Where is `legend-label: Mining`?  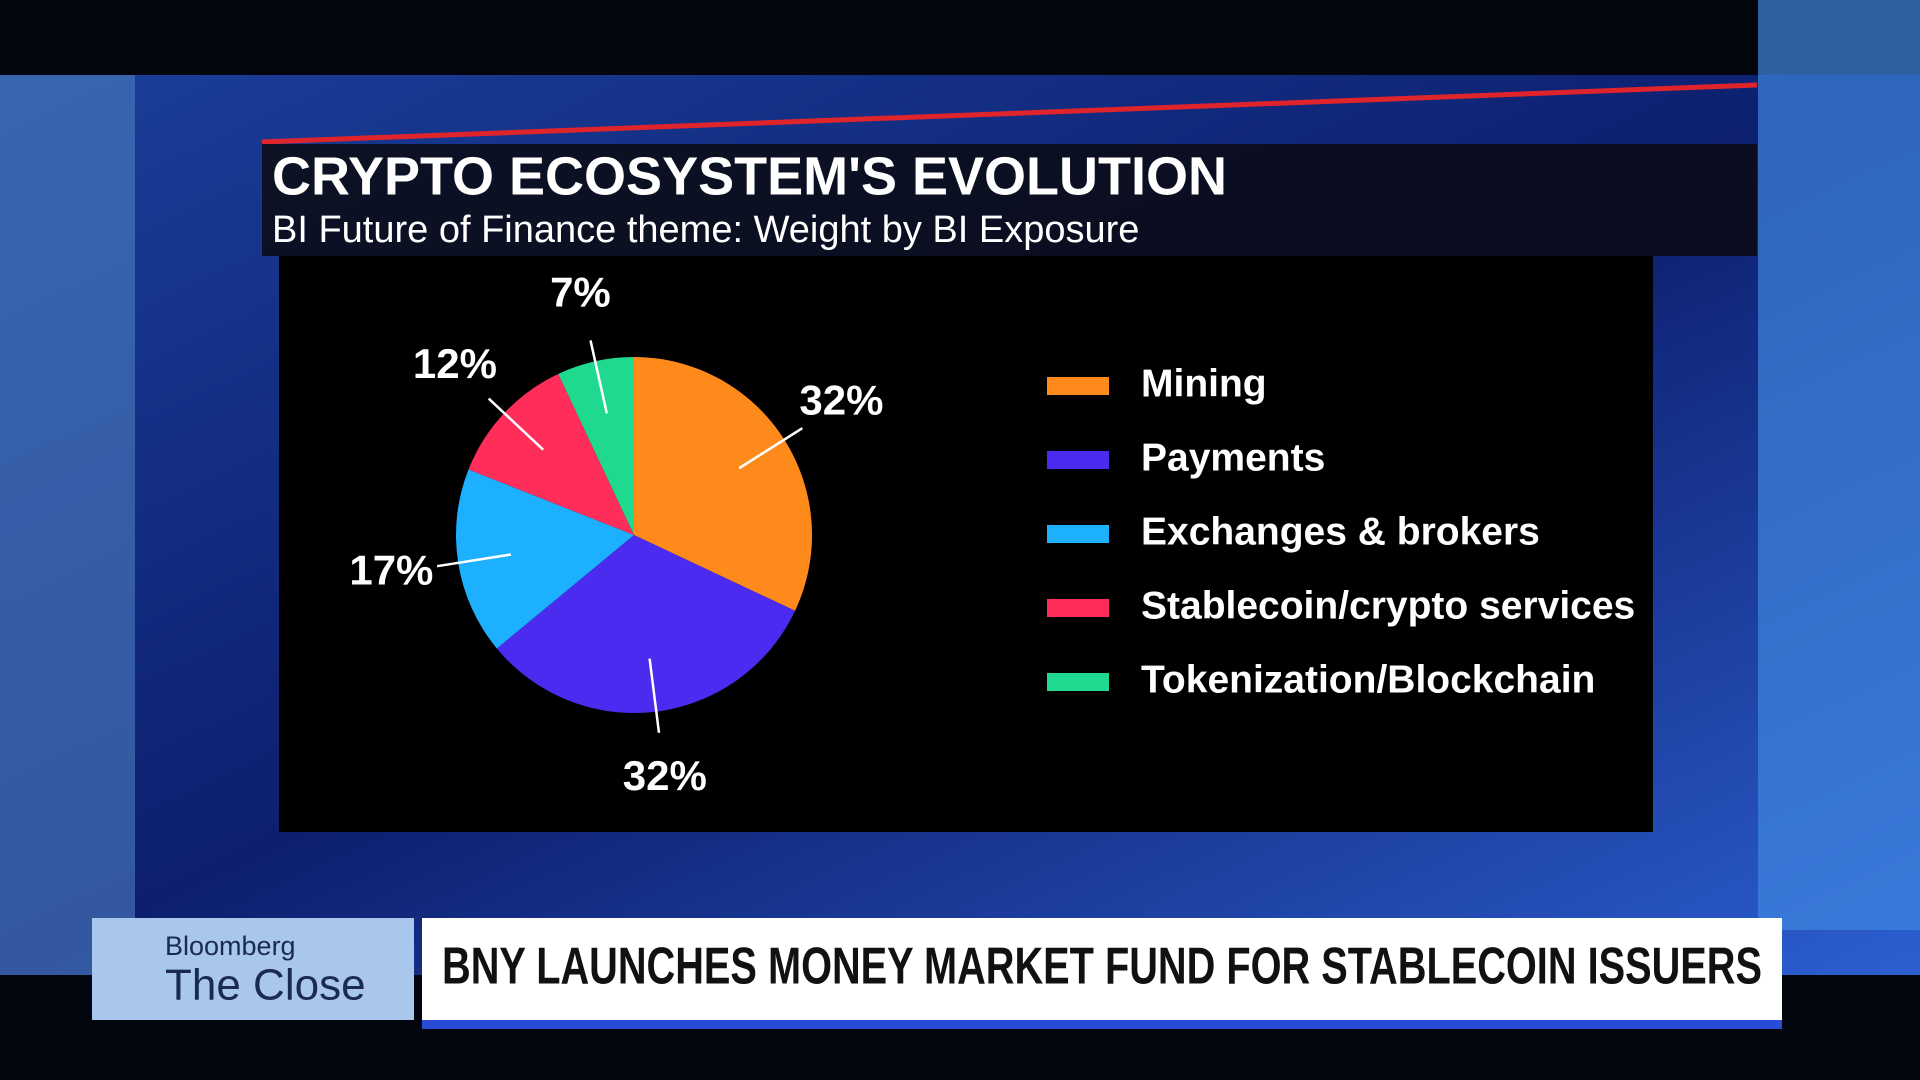 legend-label: Mining is located at coordinates (1204, 383).